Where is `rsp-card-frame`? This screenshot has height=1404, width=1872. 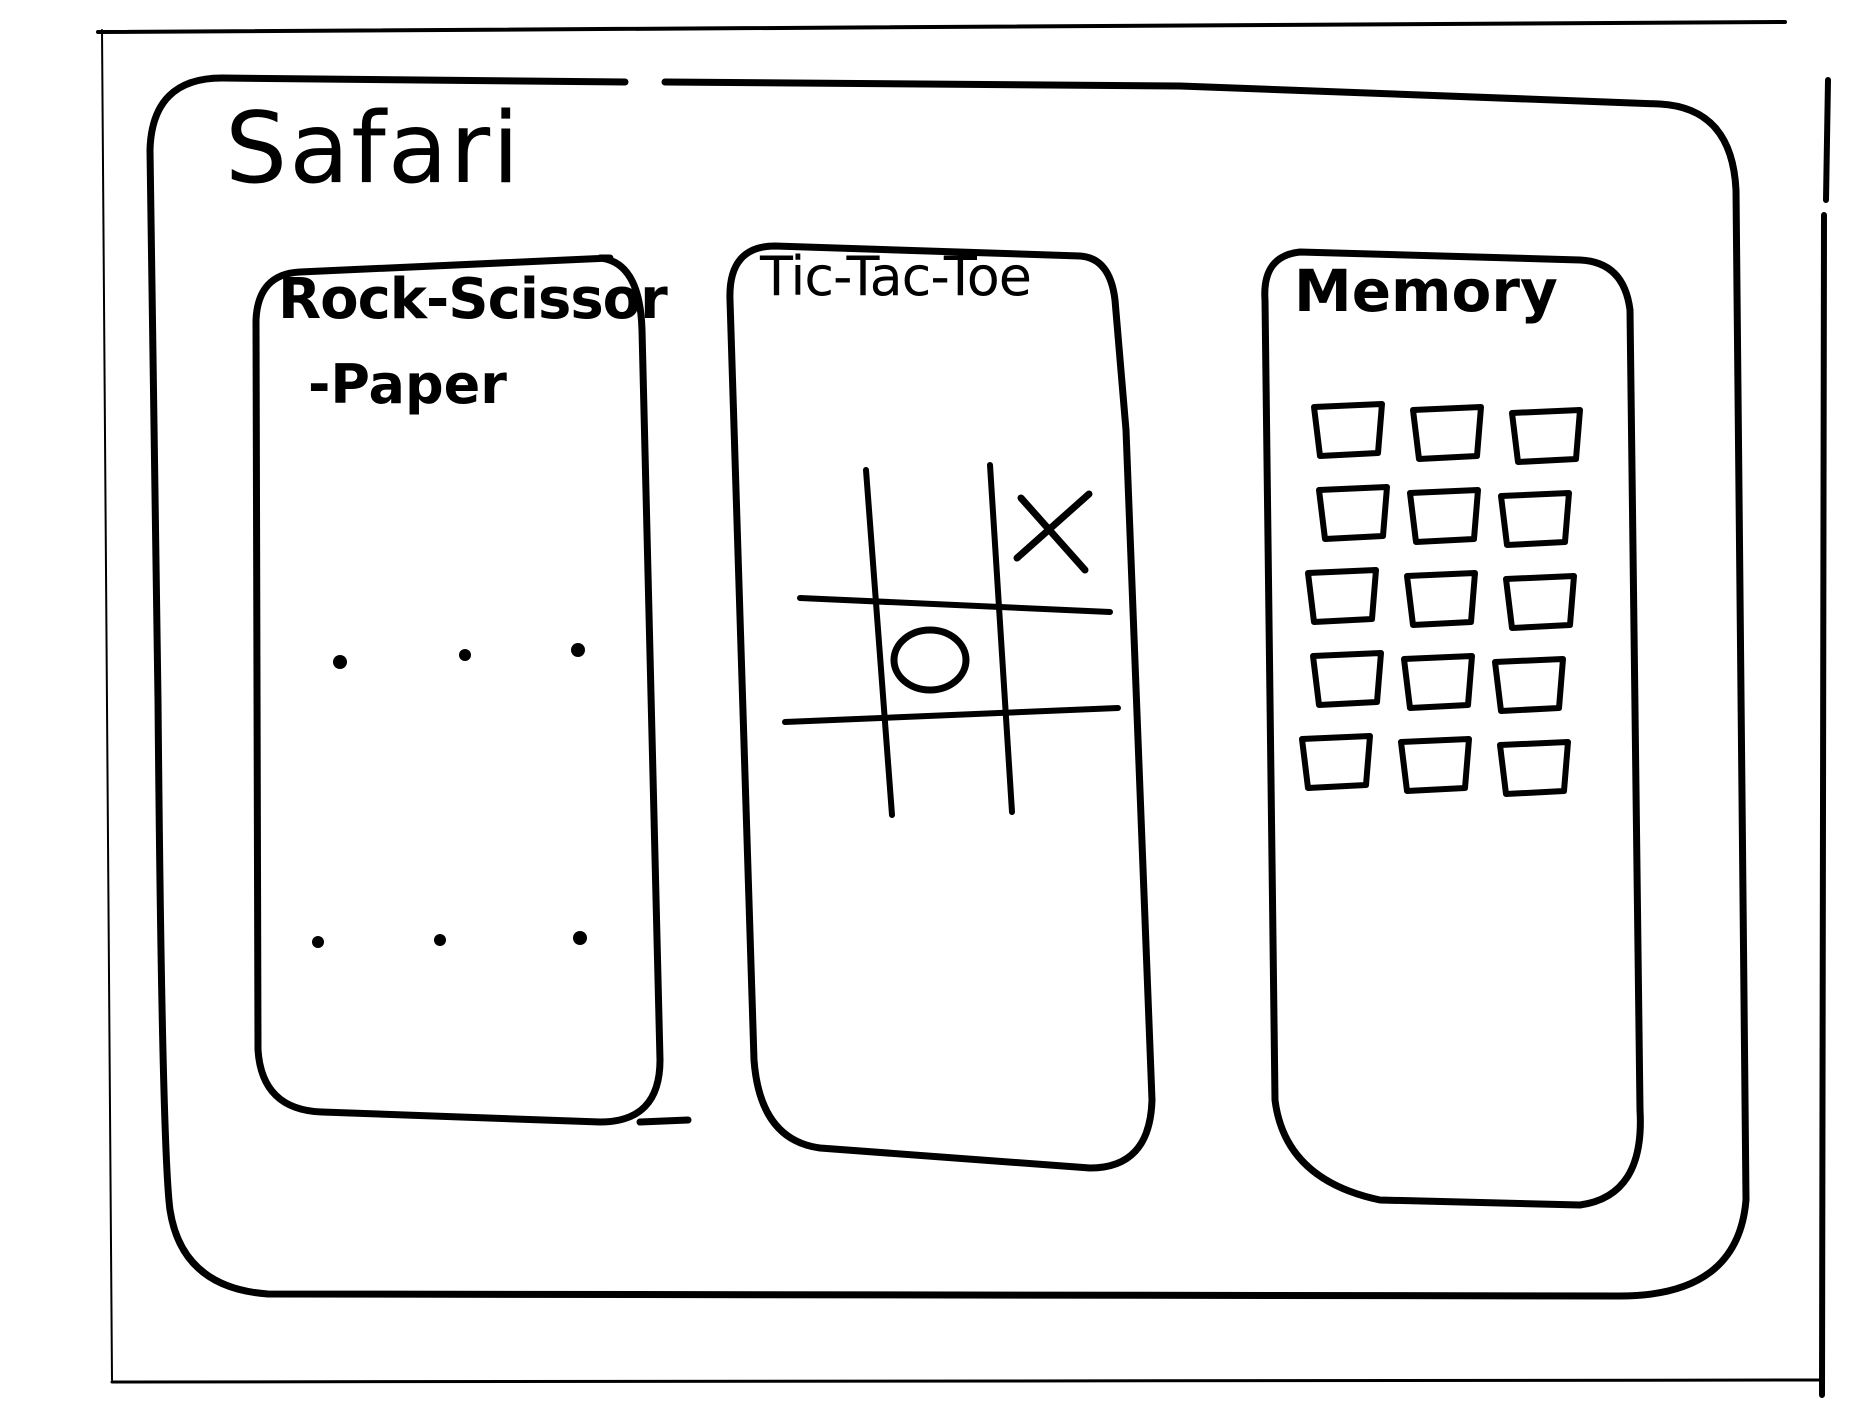 rsp-card-frame is located at coordinates (472, 690).